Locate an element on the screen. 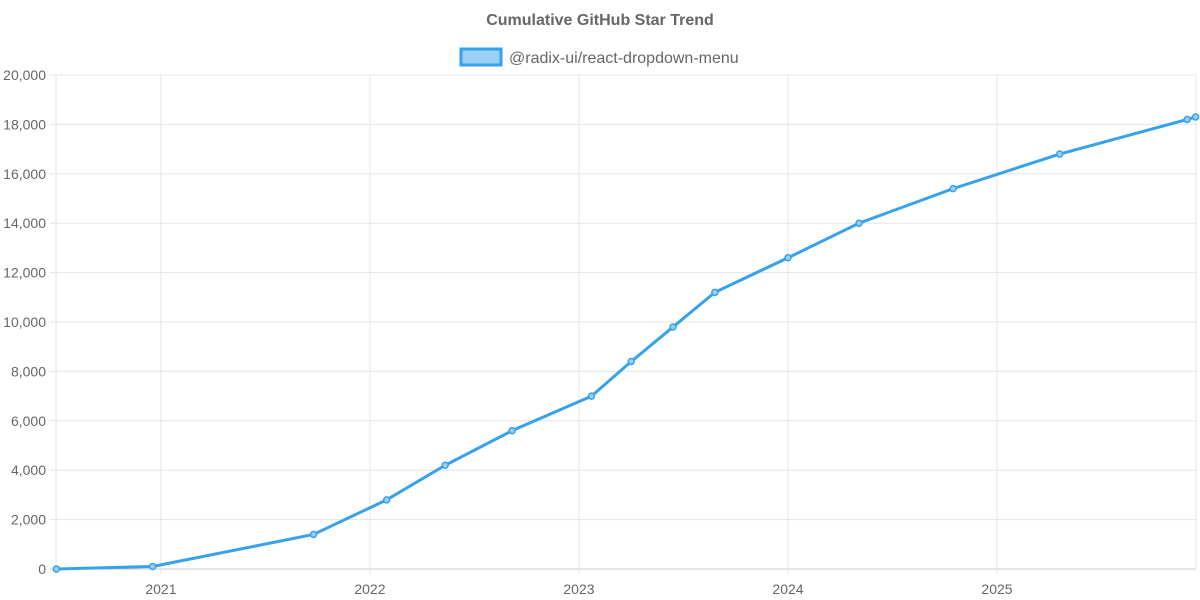 The height and width of the screenshot is (600, 1200). y-tick-label: 18,000 is located at coordinates (24, 124).